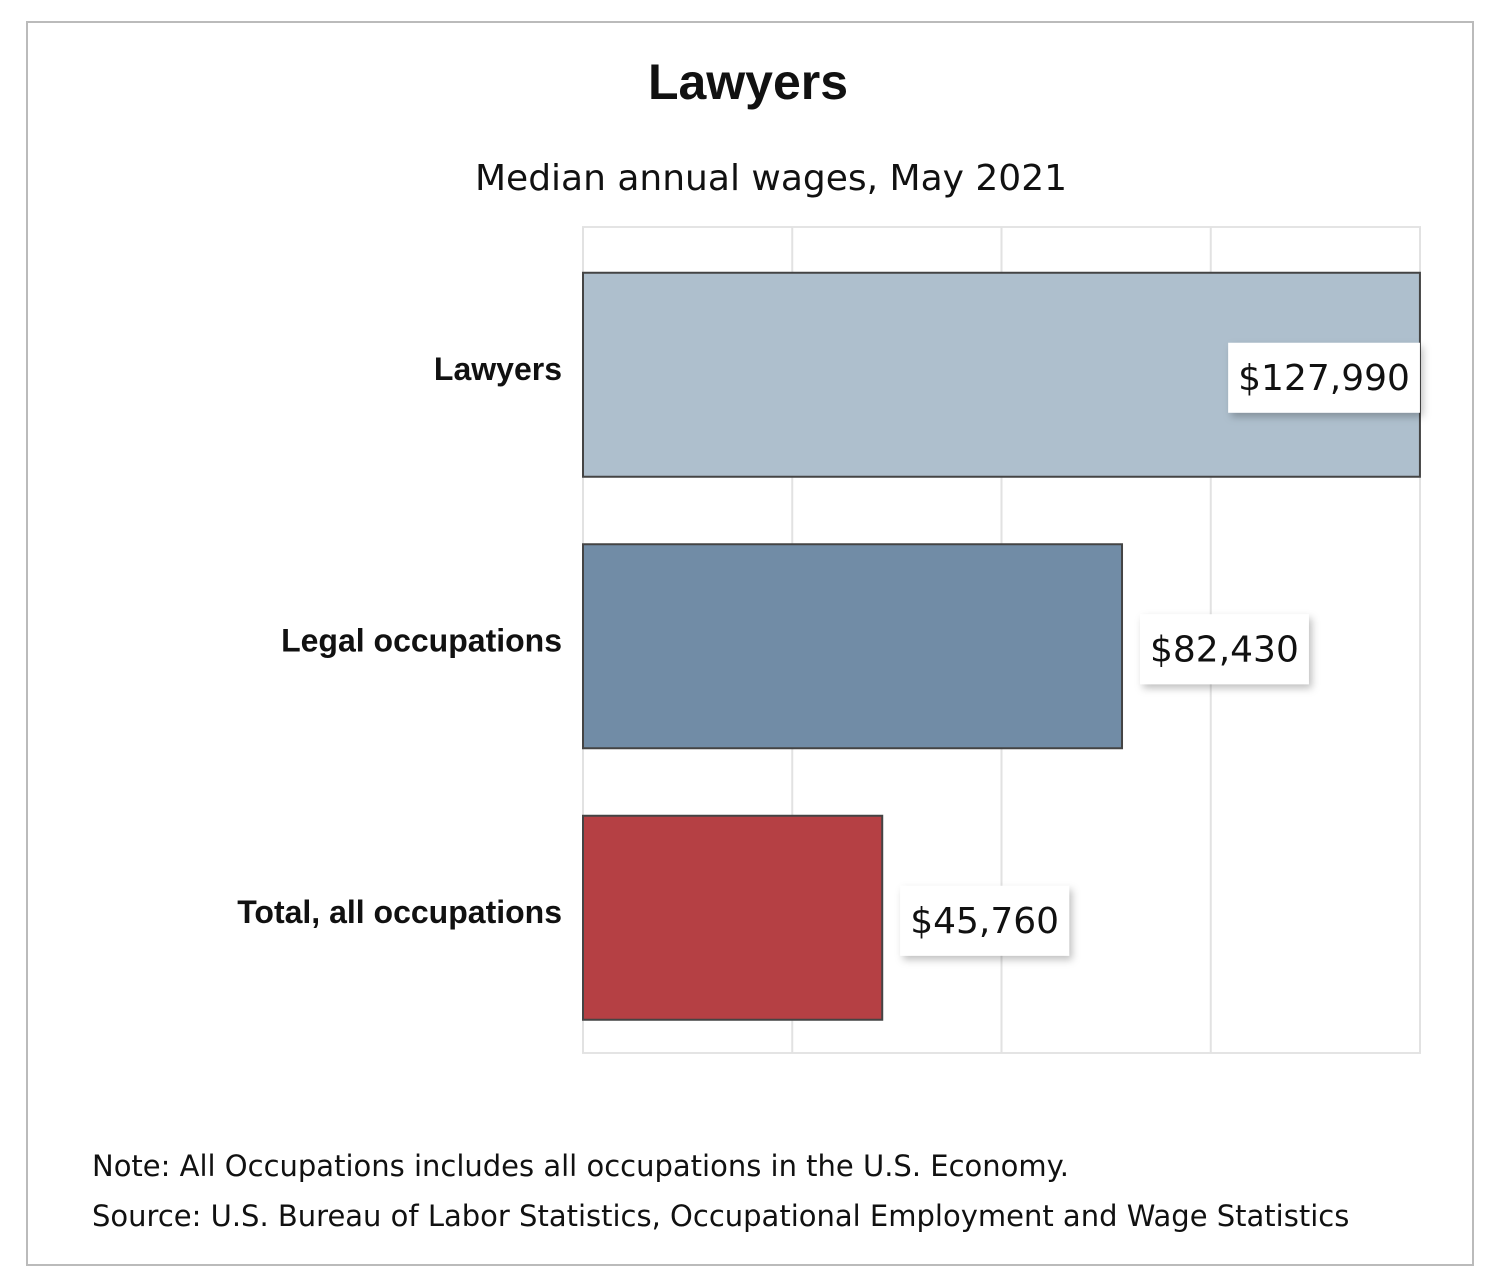 The image size is (1500, 1288). I want to click on y-tick-label: Total, all occupations, so click(399, 912).